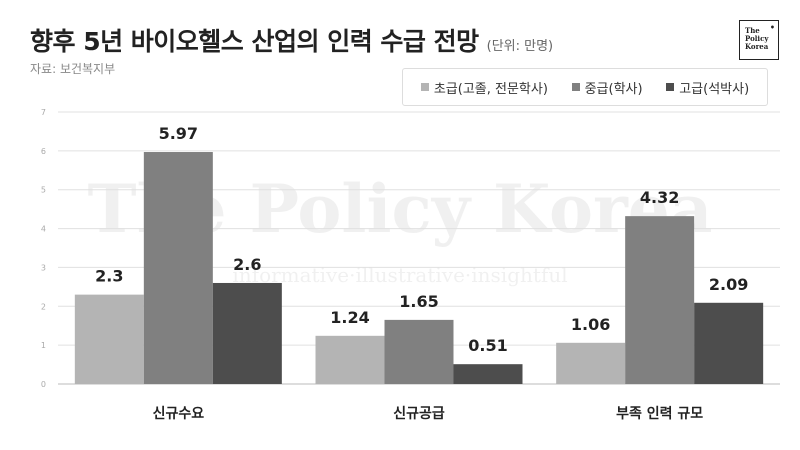 The width and height of the screenshot is (800, 450). I want to click on y-tick-label: 6, so click(43, 151).